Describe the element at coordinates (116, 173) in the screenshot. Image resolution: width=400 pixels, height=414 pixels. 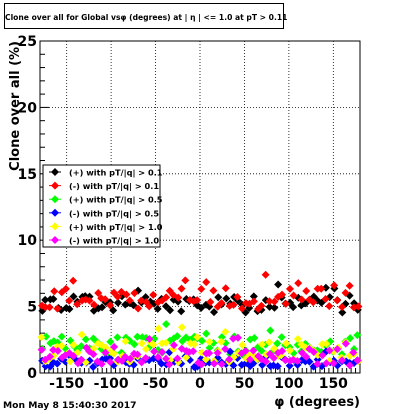
I see `legend-label: (+) with pT/|q| > 0.1` at that location.